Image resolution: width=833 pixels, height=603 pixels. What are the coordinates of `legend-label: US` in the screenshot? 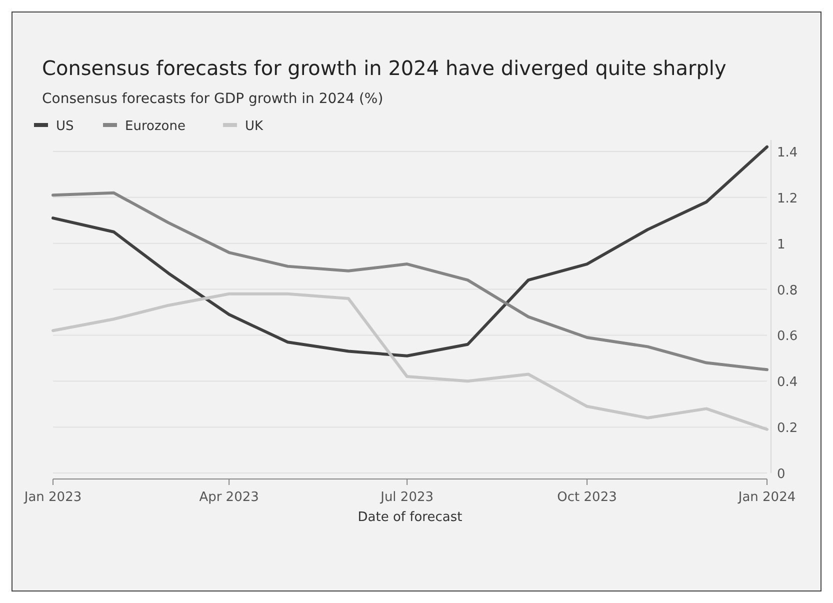 It's located at (65, 126).